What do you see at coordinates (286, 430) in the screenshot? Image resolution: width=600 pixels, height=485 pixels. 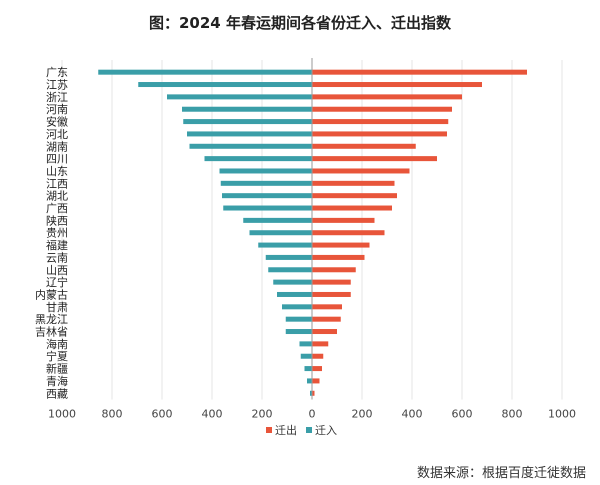 I see `legend-label-outflow: 迁出` at bounding box center [286, 430].